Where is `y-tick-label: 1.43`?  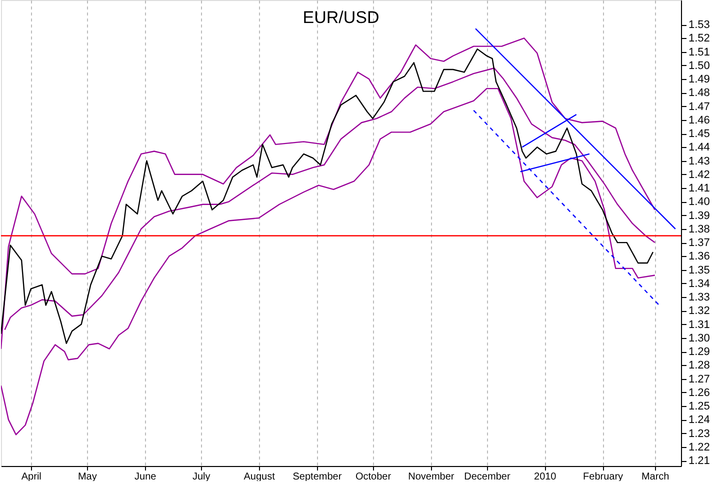
y-tick-label: 1.43 is located at coordinates (699, 161).